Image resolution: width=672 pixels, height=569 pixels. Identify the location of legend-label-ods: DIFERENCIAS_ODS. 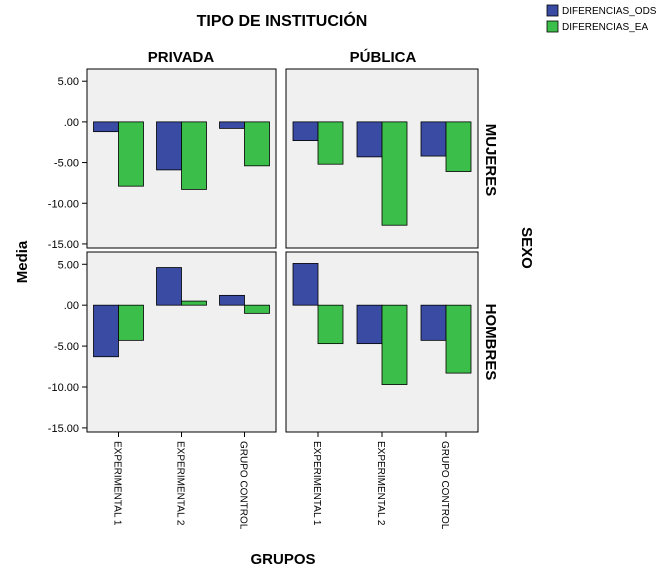
(609, 11).